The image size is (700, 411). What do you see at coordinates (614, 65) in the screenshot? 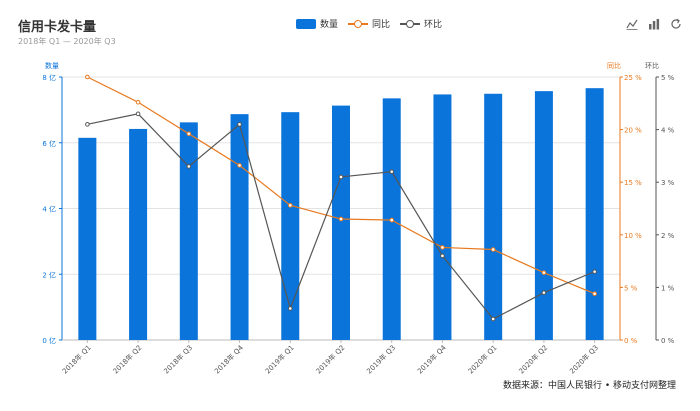
I see `y-axis-right-yoy-title: 同比` at bounding box center [614, 65].